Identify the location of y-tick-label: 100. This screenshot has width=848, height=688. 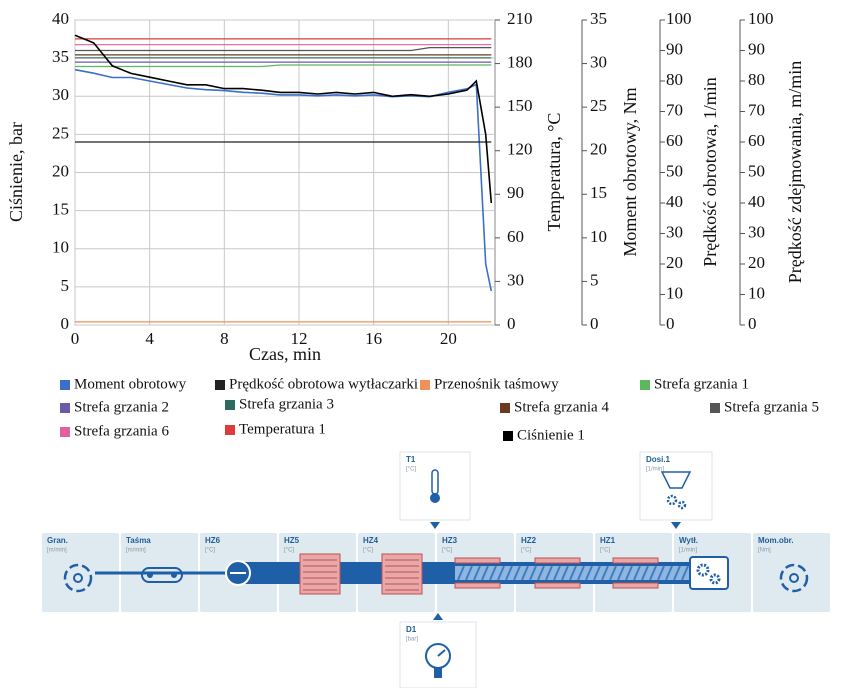
(761, 18).